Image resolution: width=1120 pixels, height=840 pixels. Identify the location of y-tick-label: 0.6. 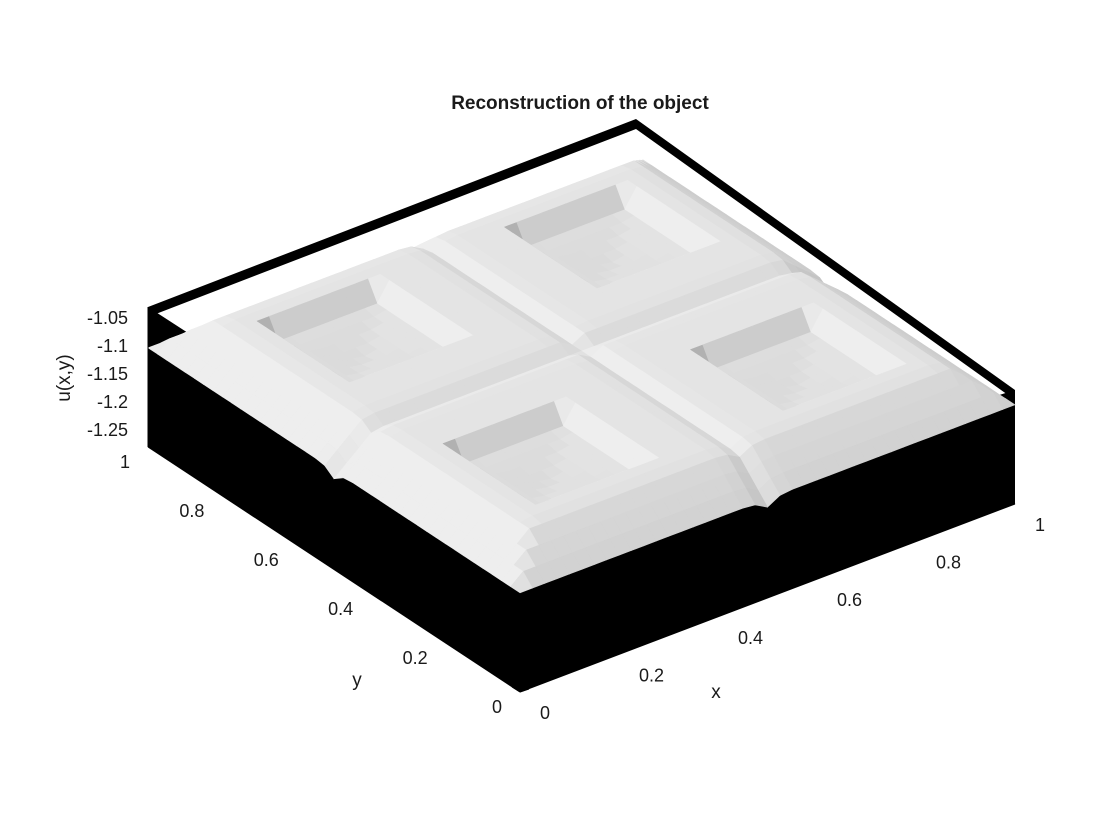
(266, 560).